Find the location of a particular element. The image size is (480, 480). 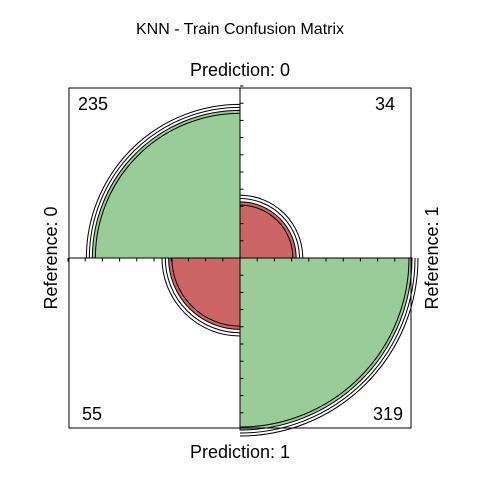

quadrant-ref1-pred0 is located at coordinates (268, 230).